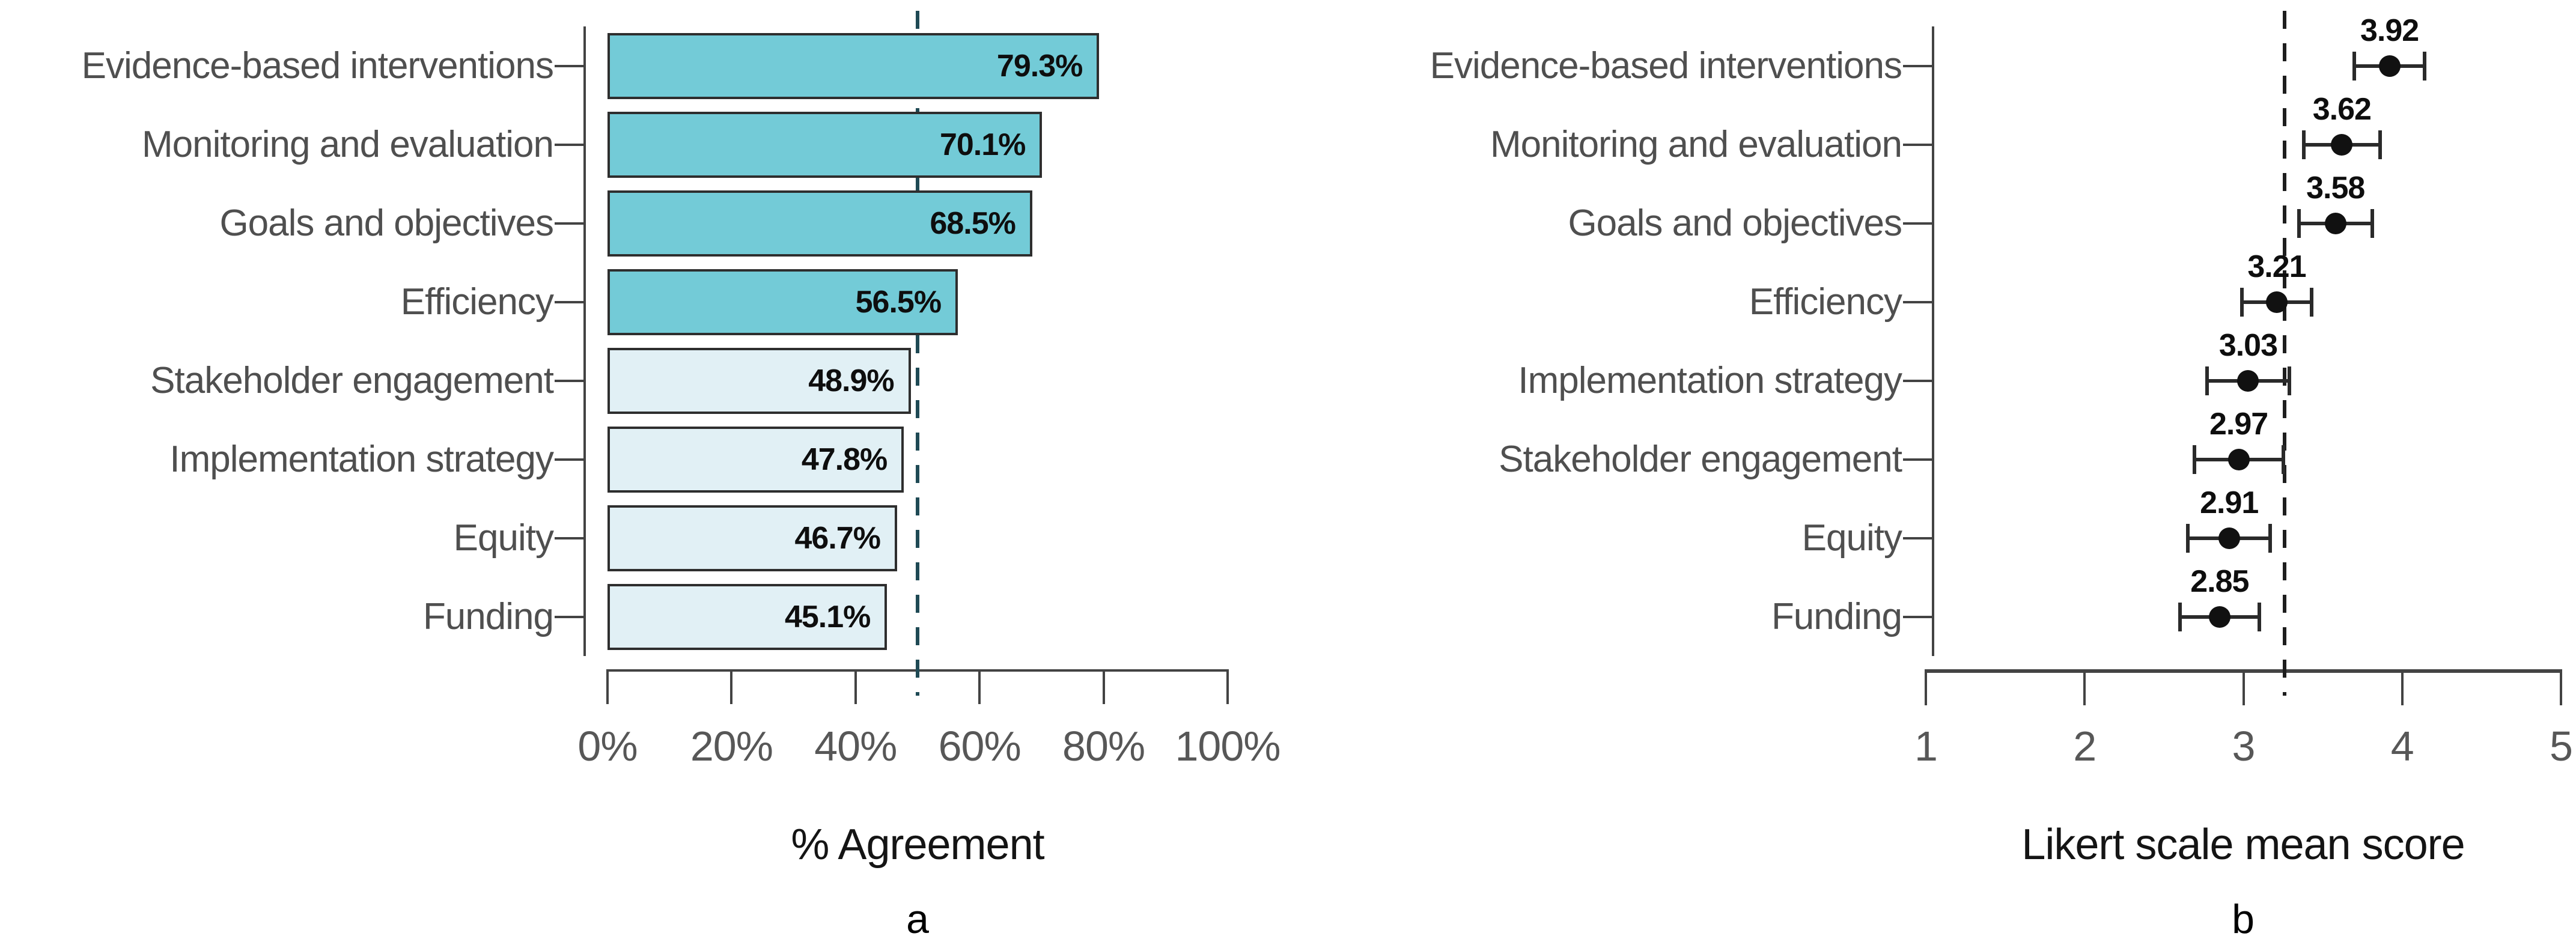 The height and width of the screenshot is (942, 2576). What do you see at coordinates (2084, 746) in the screenshot?
I see `x-tick-label: 2` at bounding box center [2084, 746].